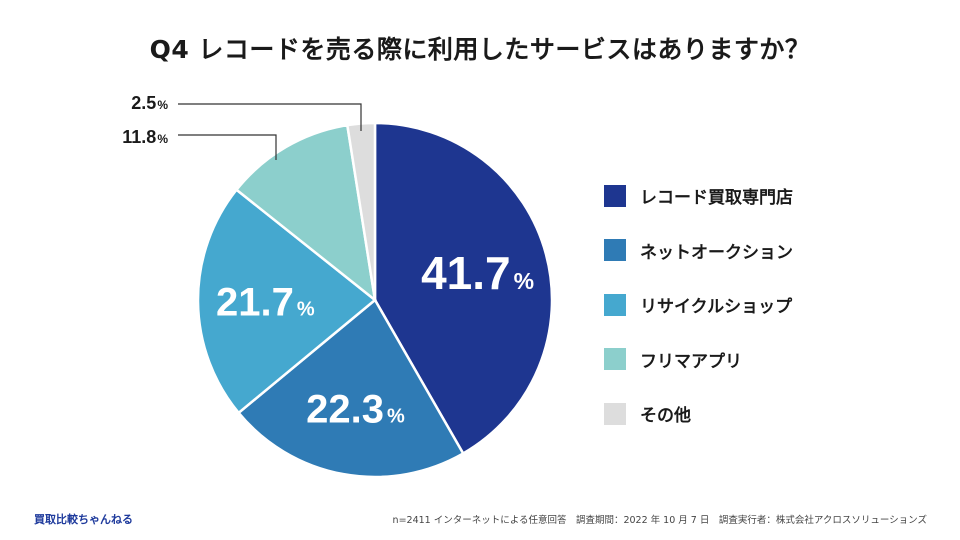  I want to click on slice-value: 41.7, so click(466, 273).